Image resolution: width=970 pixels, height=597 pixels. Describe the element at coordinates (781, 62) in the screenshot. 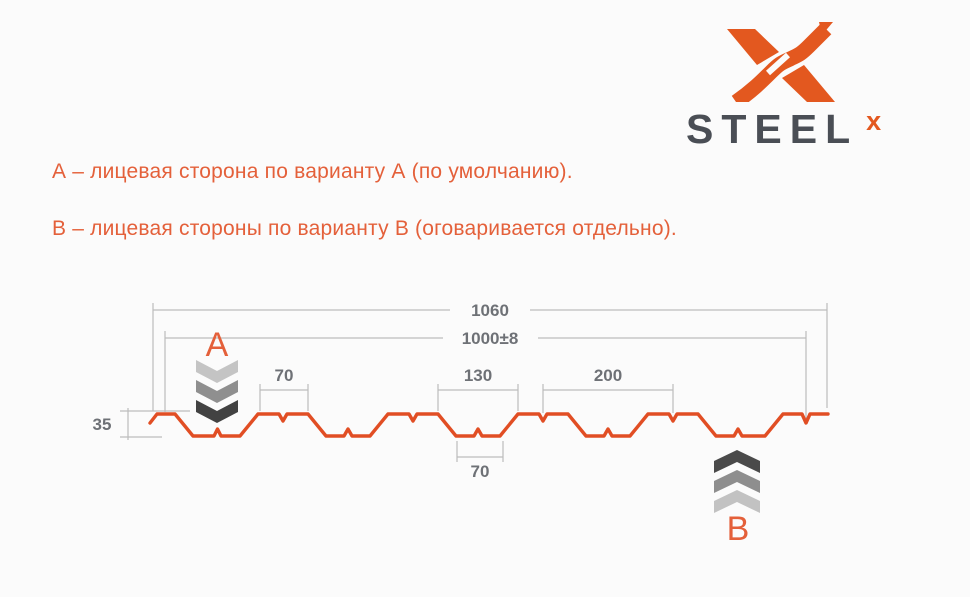

I see `steelx-x-icon` at that location.